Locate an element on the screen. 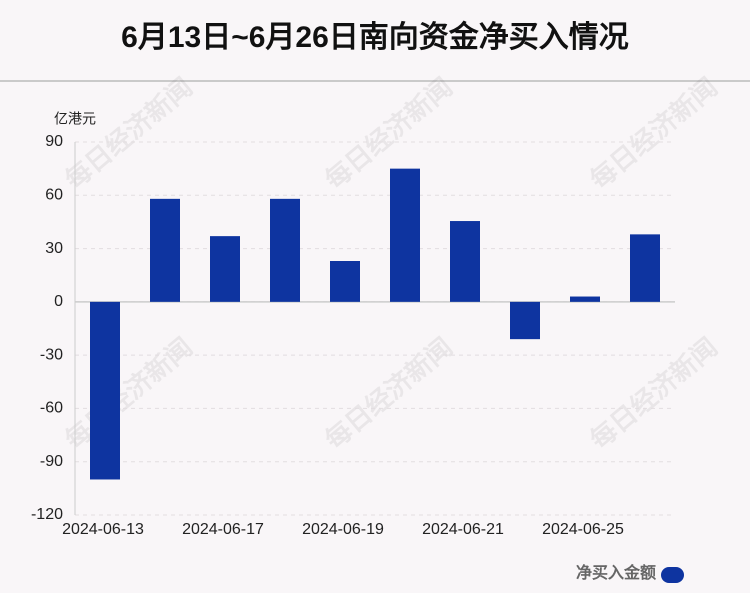  y-tick-label: -120 is located at coordinates (47, 514).